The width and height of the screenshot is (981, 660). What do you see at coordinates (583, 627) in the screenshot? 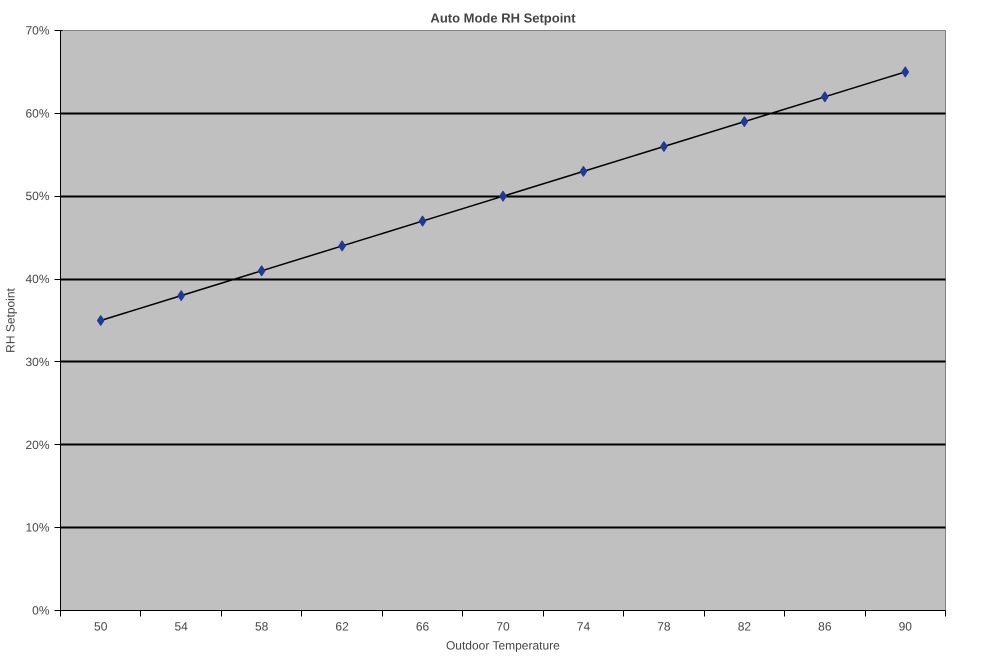
I see `x-tick-label: 74` at bounding box center [583, 627].